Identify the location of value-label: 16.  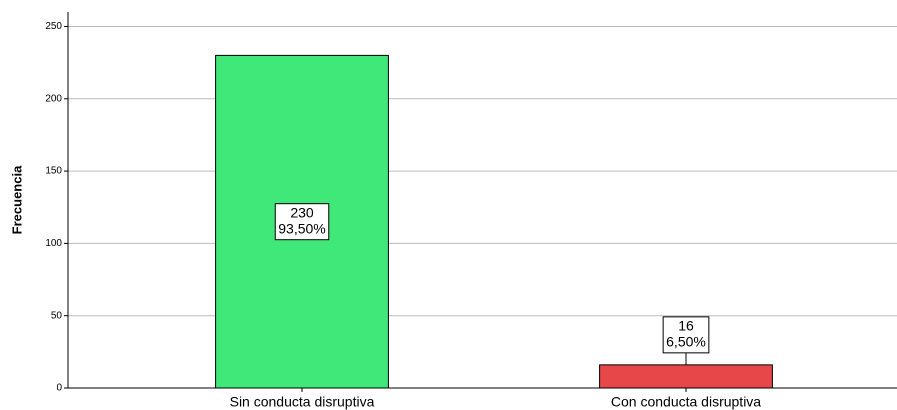
(686, 326).